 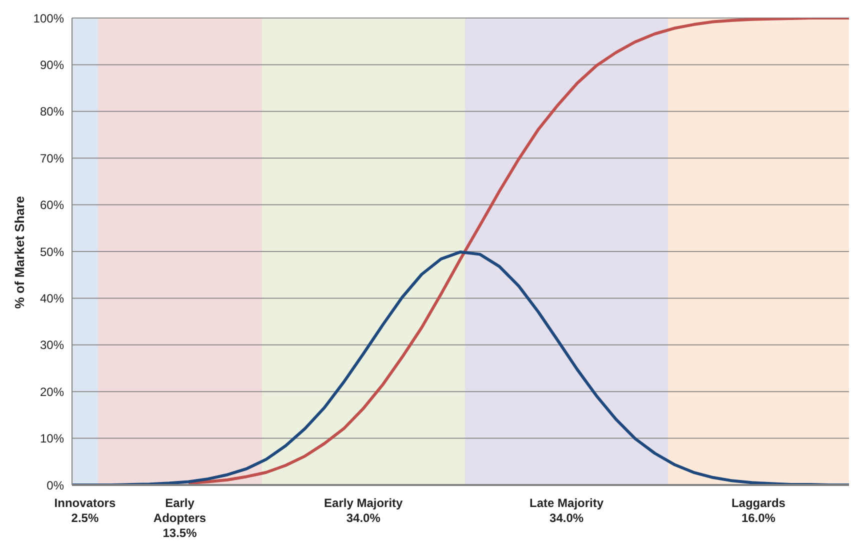 What do you see at coordinates (52, 439) in the screenshot?
I see `y-tick-label: 10%` at bounding box center [52, 439].